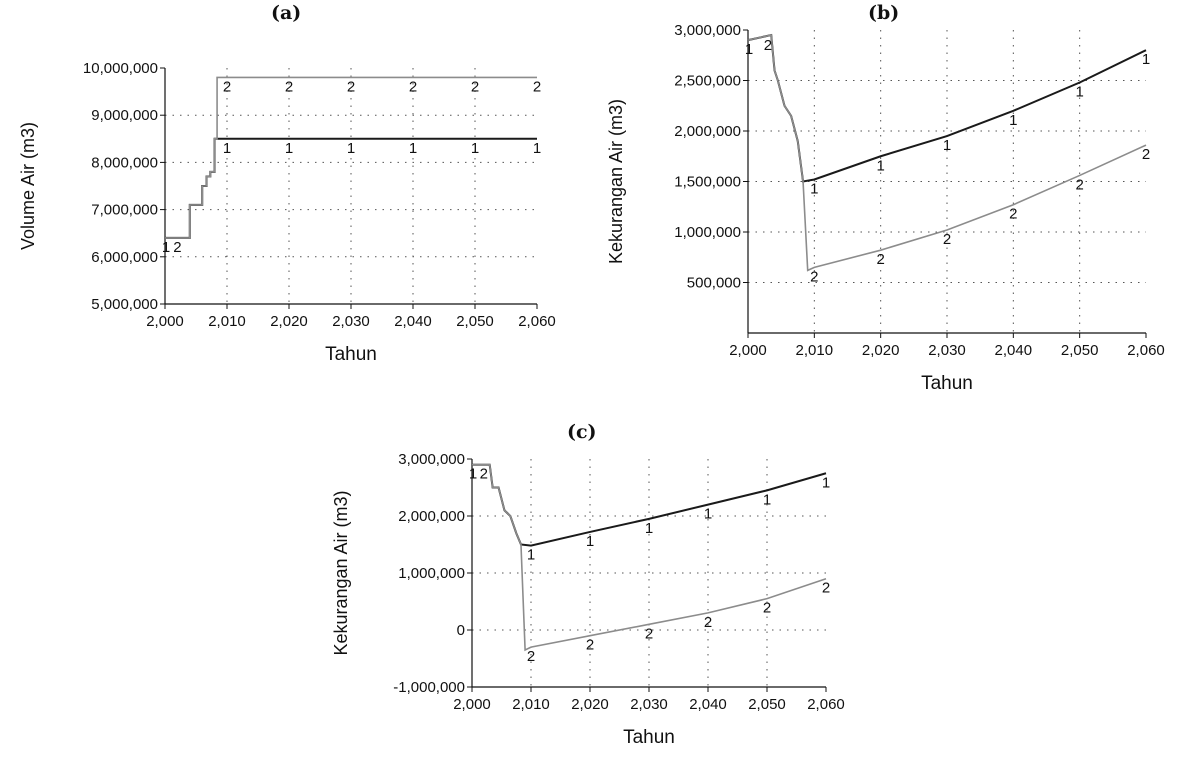 The height and width of the screenshot is (764, 1179). What do you see at coordinates (826, 704) in the screenshot?
I see `x-tick-label: 2,060` at bounding box center [826, 704].